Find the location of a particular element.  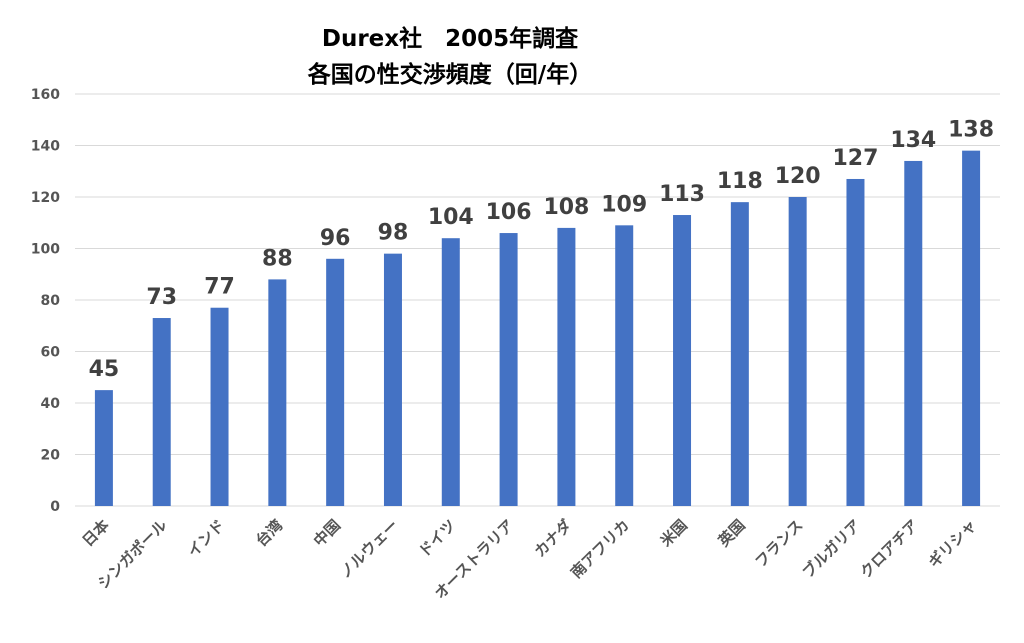

y-tick-label: 60 is located at coordinates (51, 353).